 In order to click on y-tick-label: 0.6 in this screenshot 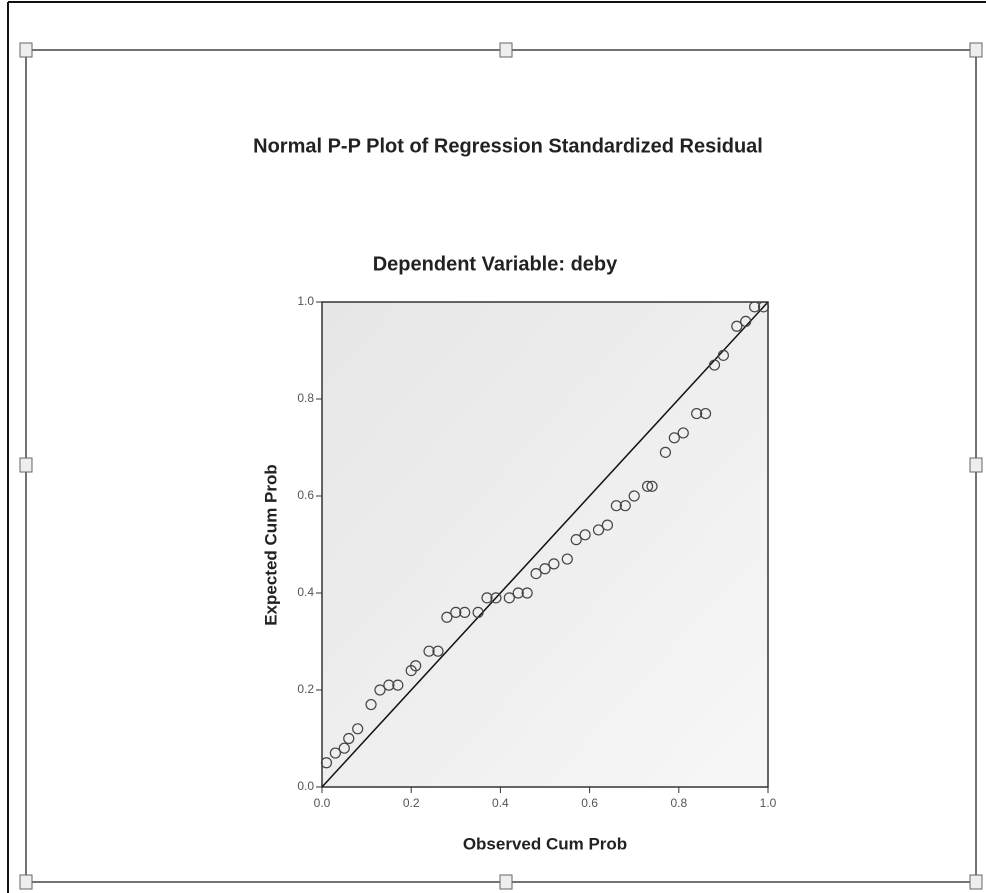, I will do `click(305, 495)`.